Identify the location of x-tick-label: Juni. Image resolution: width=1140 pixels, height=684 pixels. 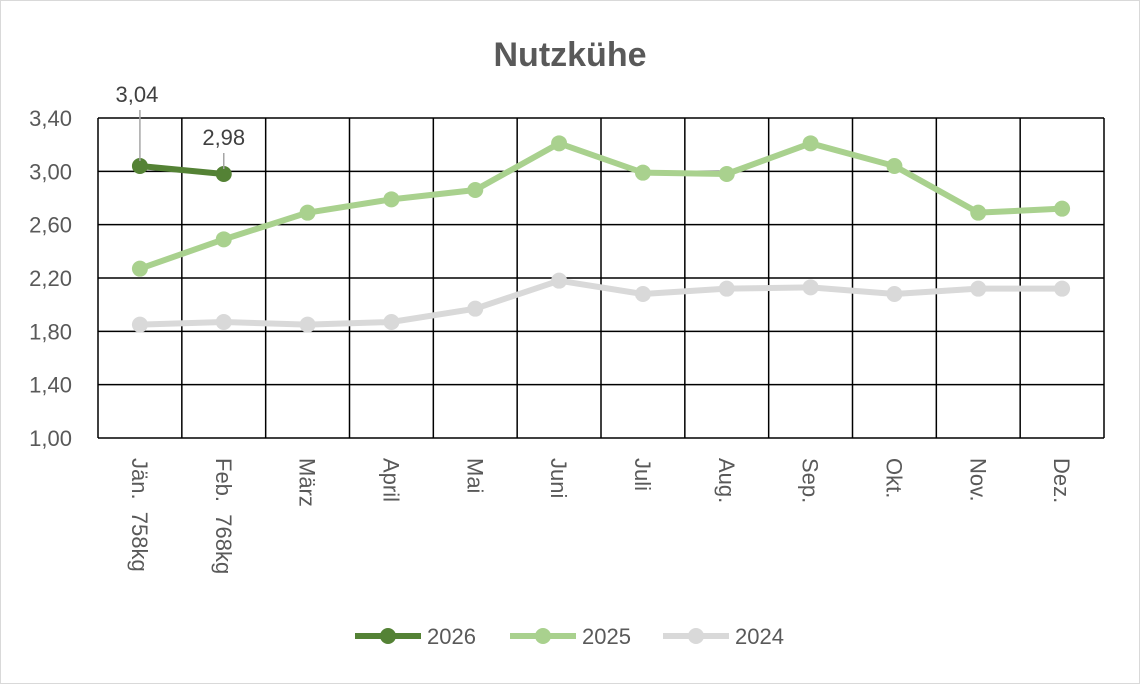
(558, 478).